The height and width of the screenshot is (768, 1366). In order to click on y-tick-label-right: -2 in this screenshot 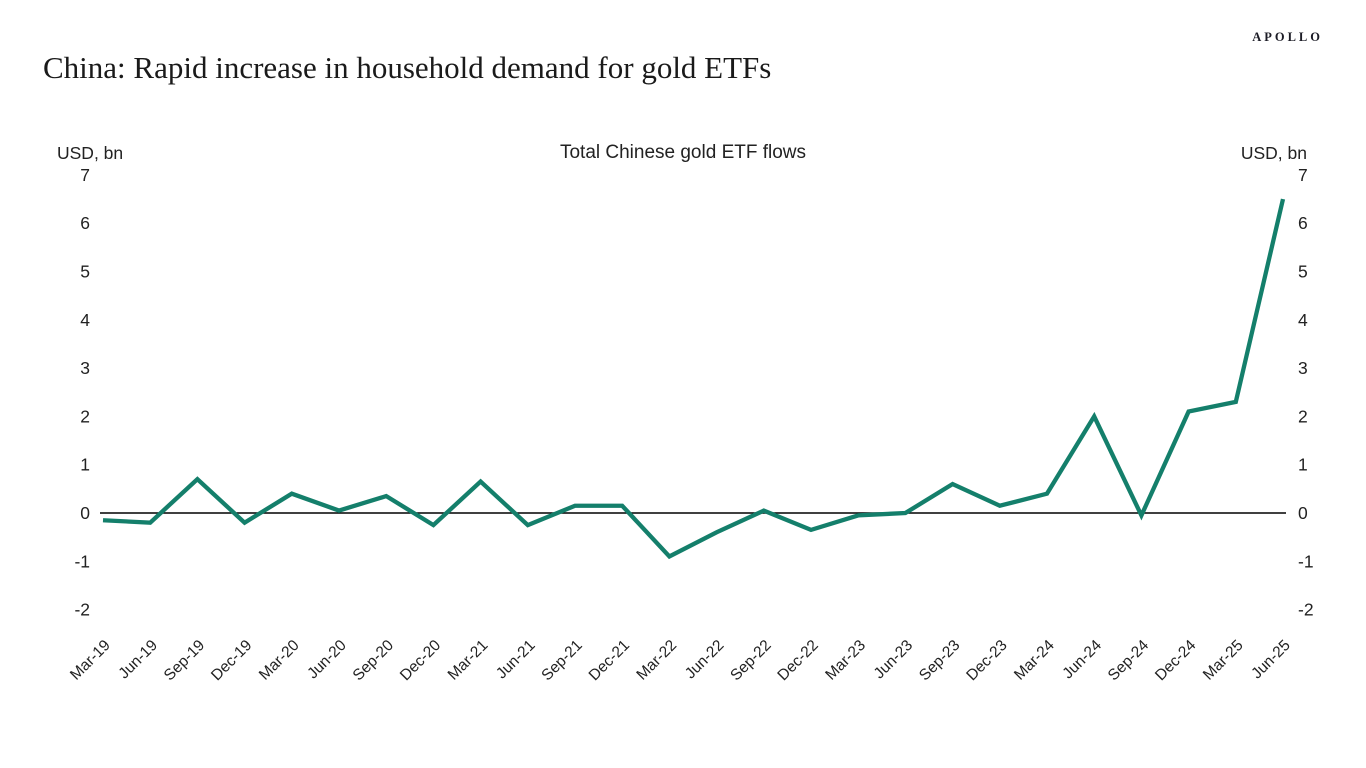, I will do `click(1306, 610)`.